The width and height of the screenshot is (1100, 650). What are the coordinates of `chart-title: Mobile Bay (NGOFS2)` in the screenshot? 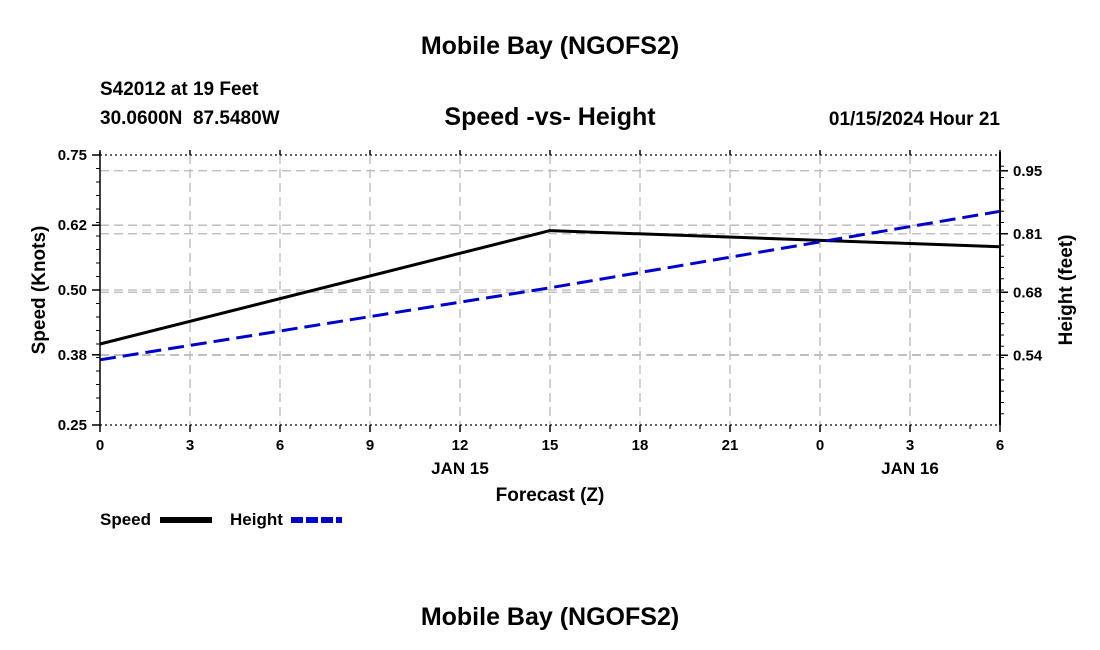 It's located at (550, 46).